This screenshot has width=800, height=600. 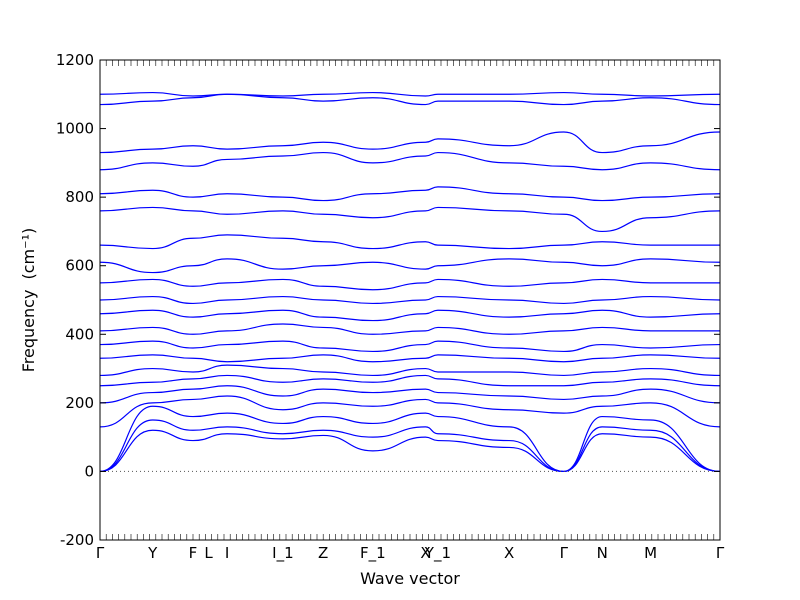 What do you see at coordinates (323, 553) in the screenshot?
I see `x-tick-label: Z` at bounding box center [323, 553].